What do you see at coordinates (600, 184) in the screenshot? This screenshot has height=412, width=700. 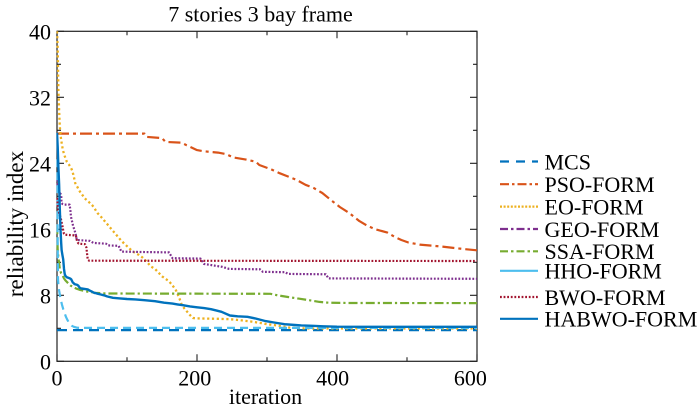 I see `svg-text: PSO-FORM` at bounding box center [600, 184].